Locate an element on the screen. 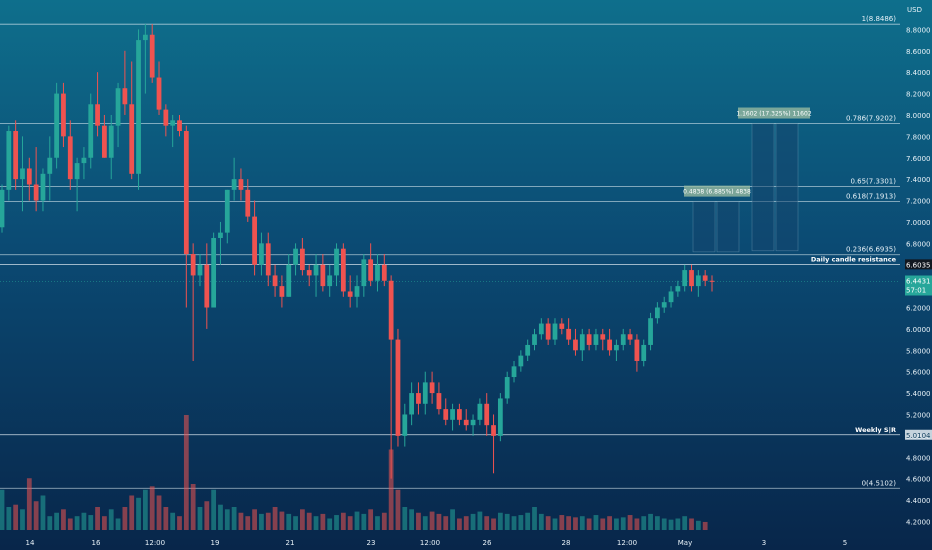 The height and width of the screenshot is (550, 932). fib-label: 1(8.8486) is located at coordinates (879, 19).